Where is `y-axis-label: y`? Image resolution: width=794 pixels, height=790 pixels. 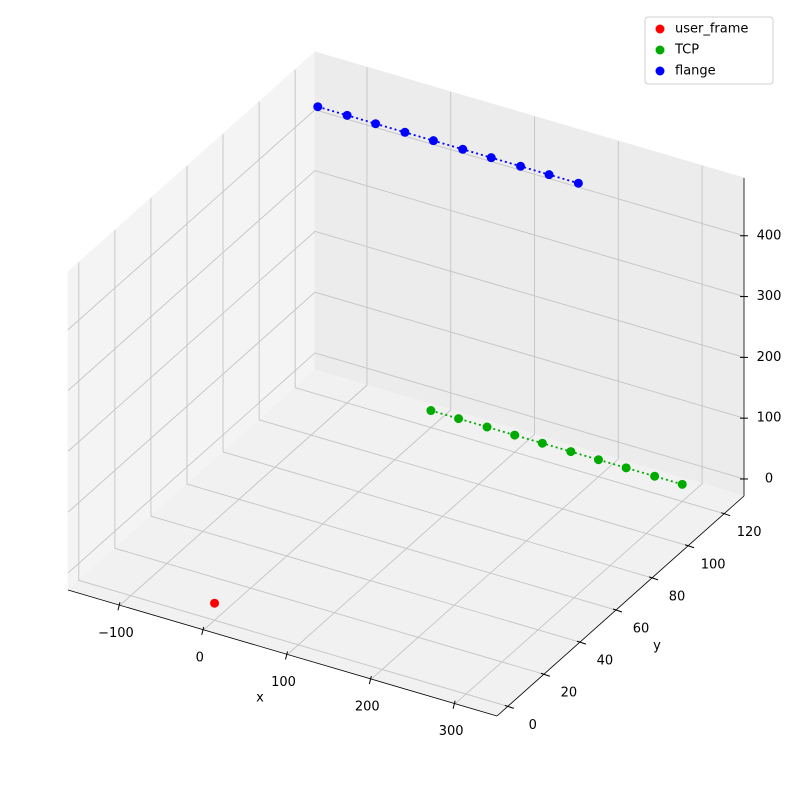 y-axis-label: y is located at coordinates (657, 646).